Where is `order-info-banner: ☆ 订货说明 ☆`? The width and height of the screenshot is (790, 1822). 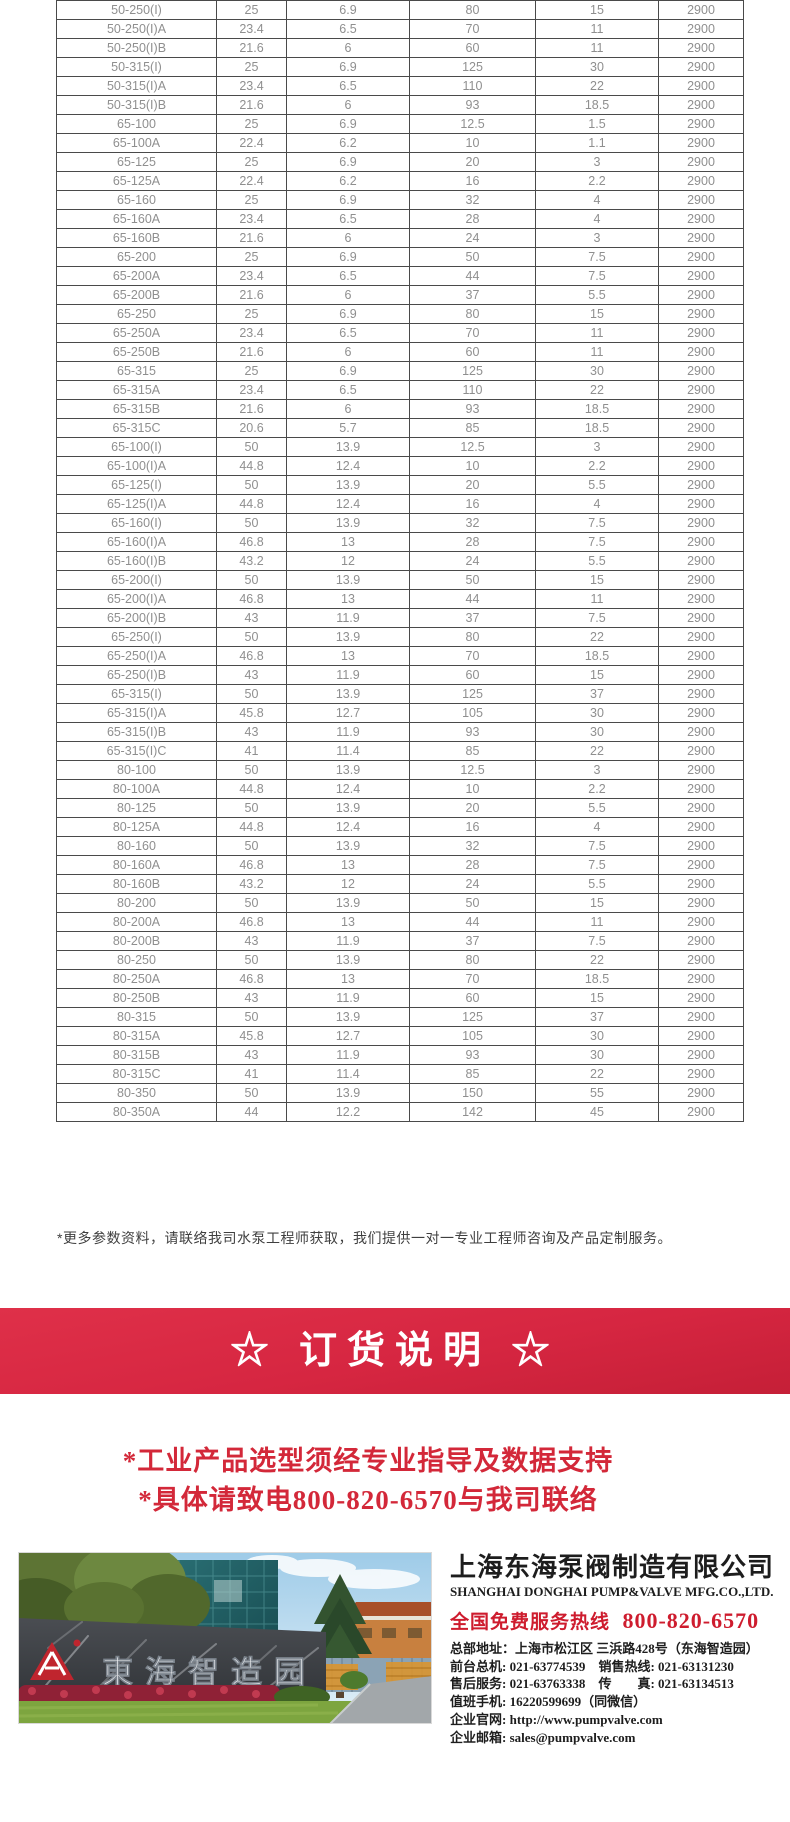 order-info-banner: ☆ 订货说明 ☆ is located at coordinates (395, 1351).